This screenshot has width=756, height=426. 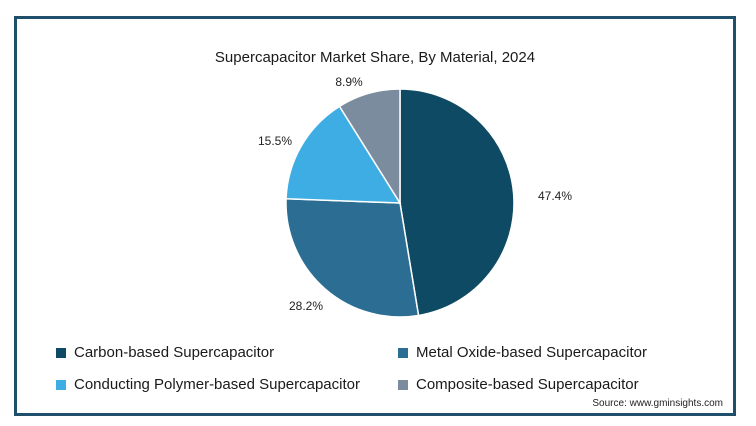 I want to click on legend-swatch-metal-oxide, so click(x=403, y=352).